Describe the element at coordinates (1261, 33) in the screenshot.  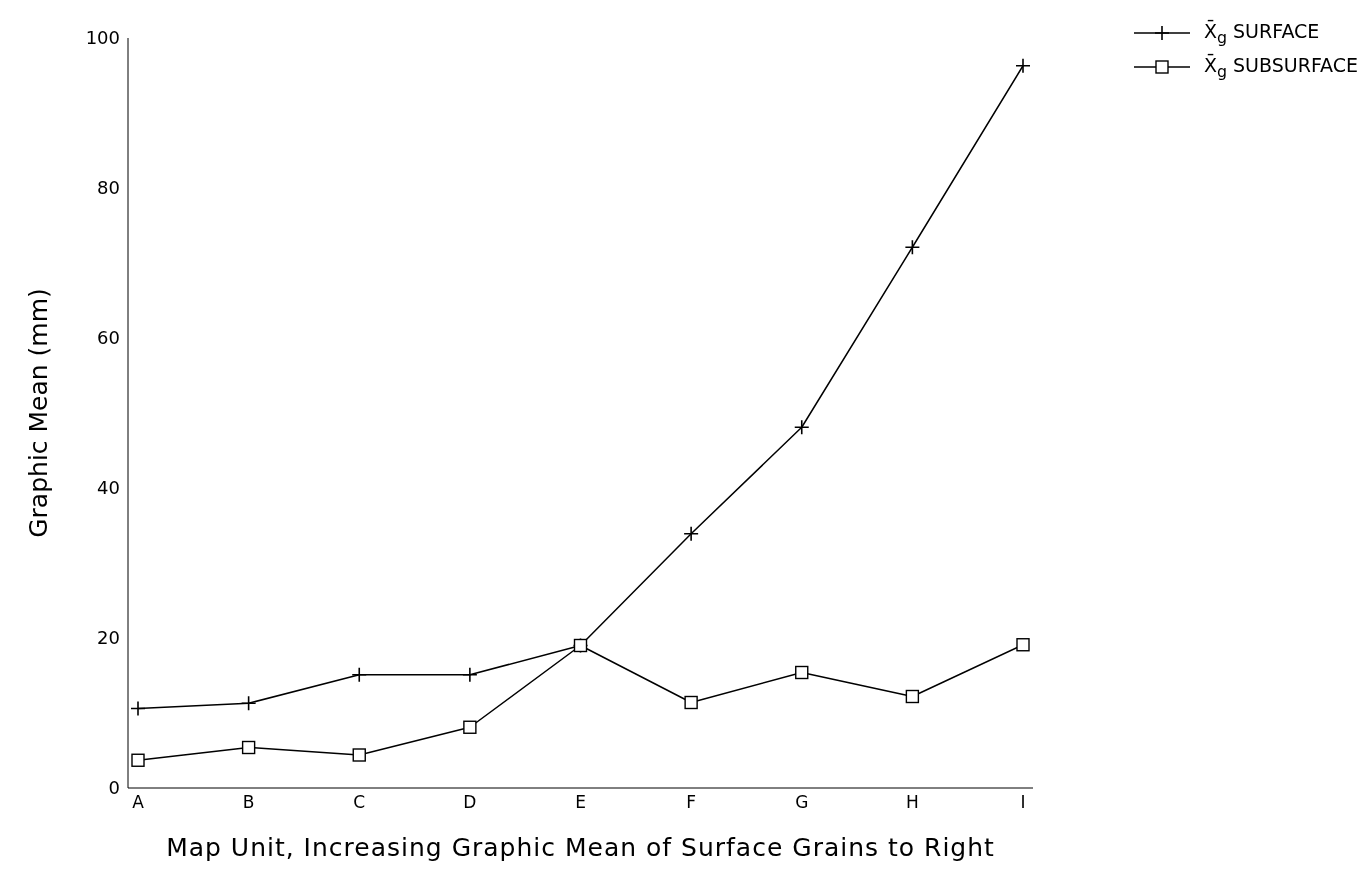
I see `legend-label: X̄$_{g}$ SURFACE` at that location.